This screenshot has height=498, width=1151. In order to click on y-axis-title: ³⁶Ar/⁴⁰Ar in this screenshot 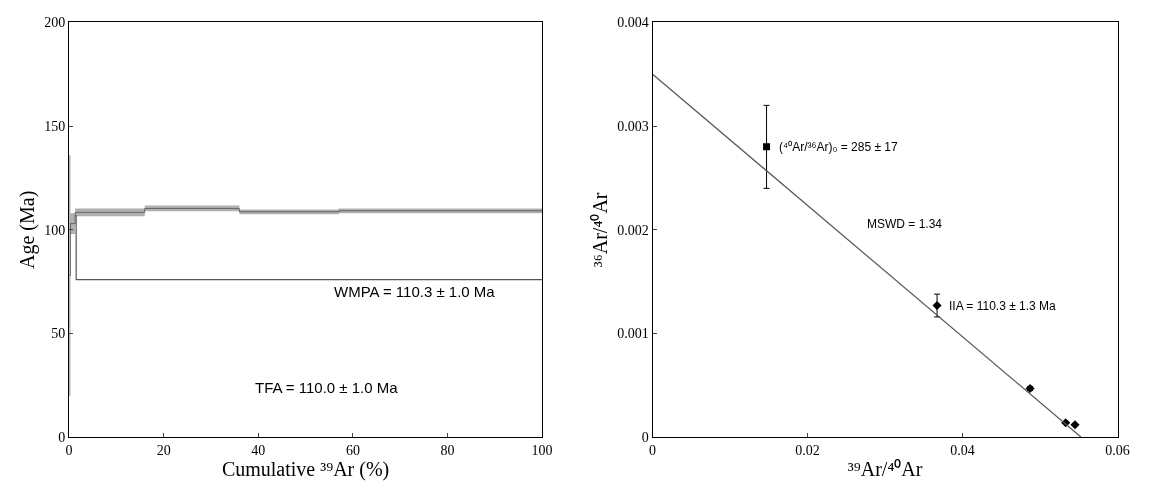, I will do `click(599, 230)`.